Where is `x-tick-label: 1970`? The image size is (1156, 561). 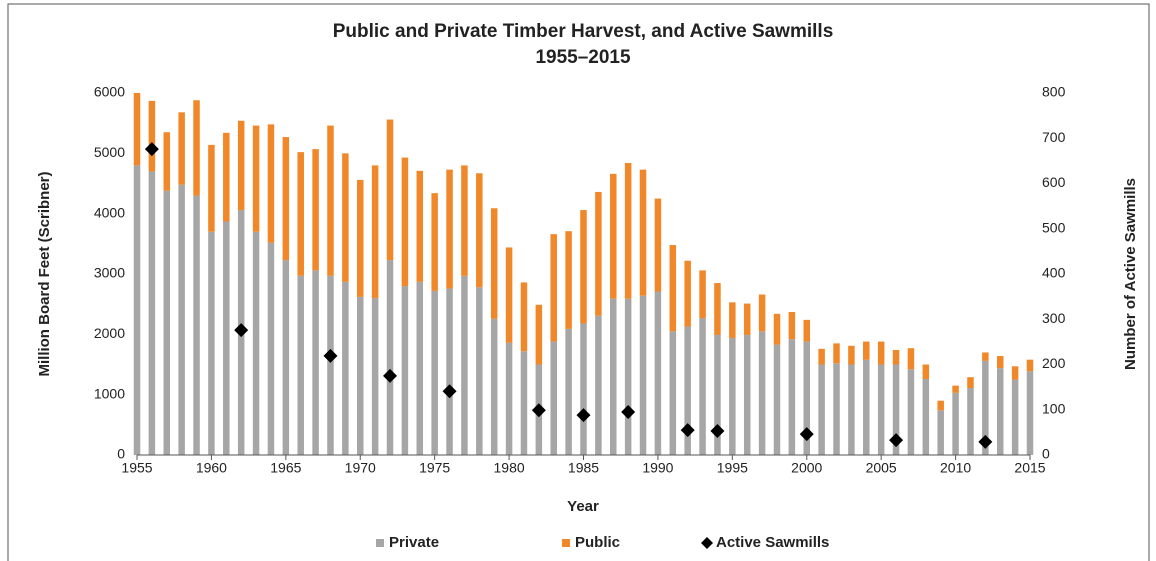 x-tick-label: 1970 is located at coordinates (360, 468).